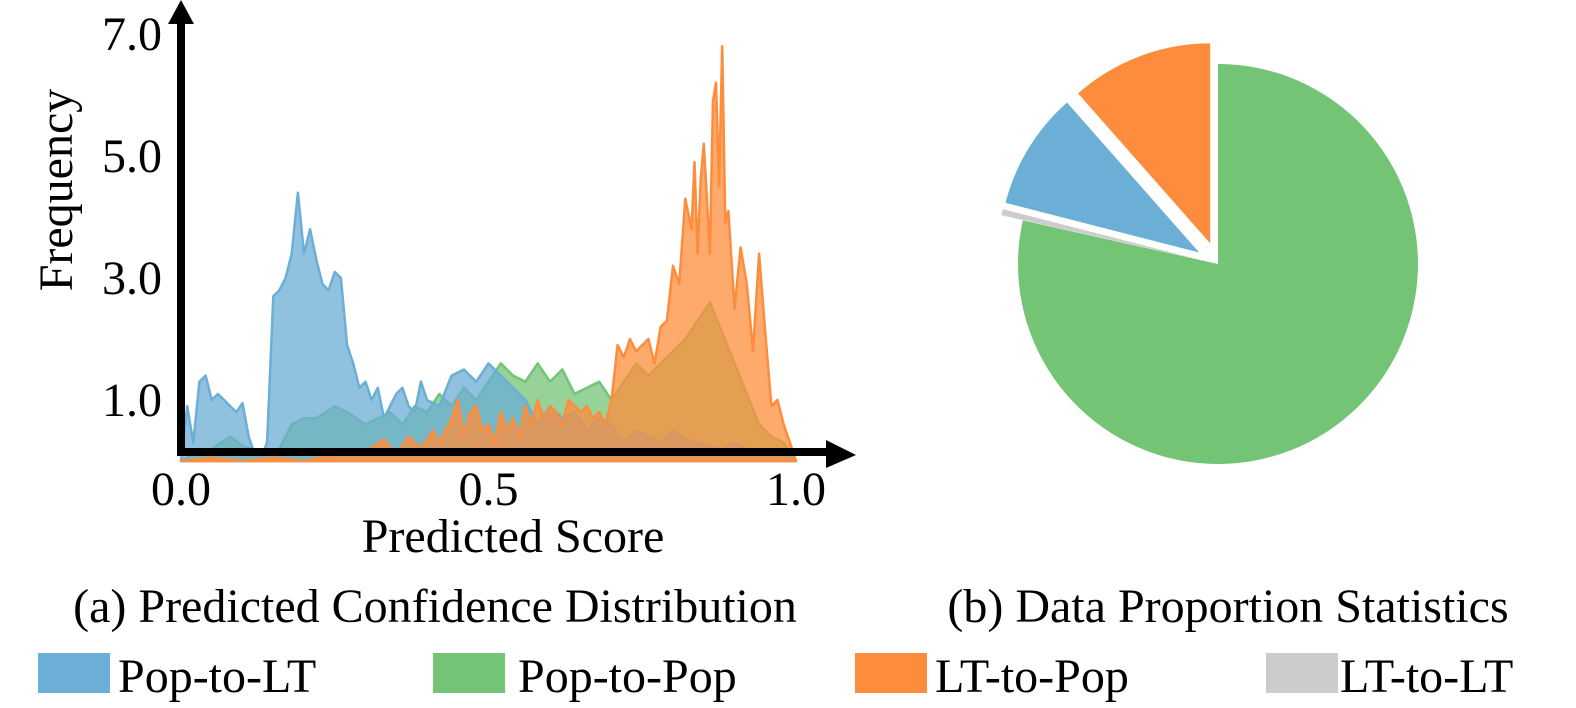 The width and height of the screenshot is (1576, 708). What do you see at coordinates (1217, 264) in the screenshot?
I see `pie-slice-pop-to-pop` at bounding box center [1217, 264].